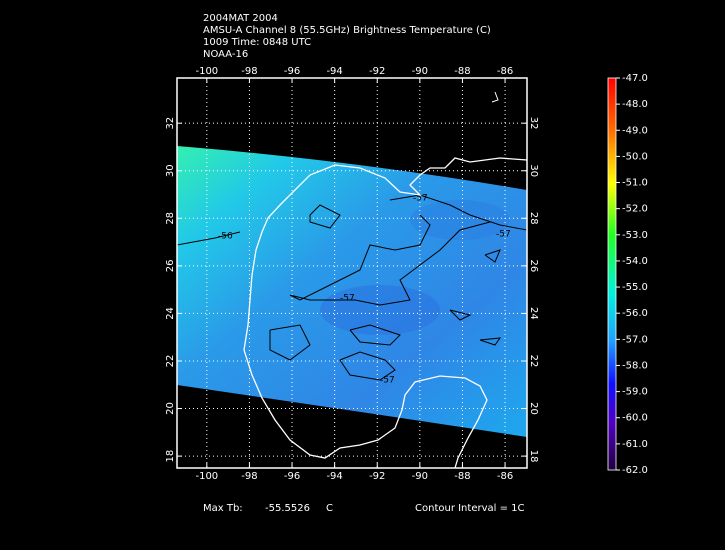 The image size is (725, 550). I want to click on colorbar-label: -58.0, so click(635, 365).